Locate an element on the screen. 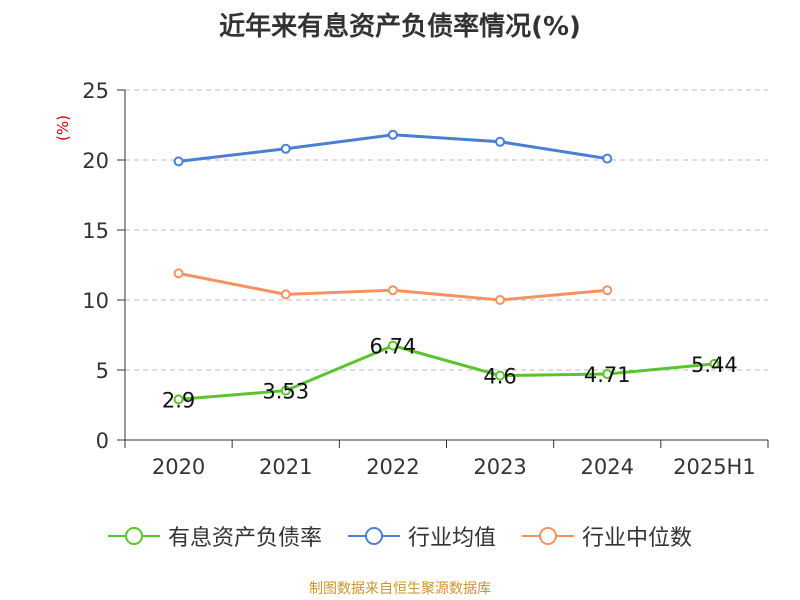 Image resolution: width=800 pixels, height=600 pixels. data-label: 5.44 is located at coordinates (714, 365).